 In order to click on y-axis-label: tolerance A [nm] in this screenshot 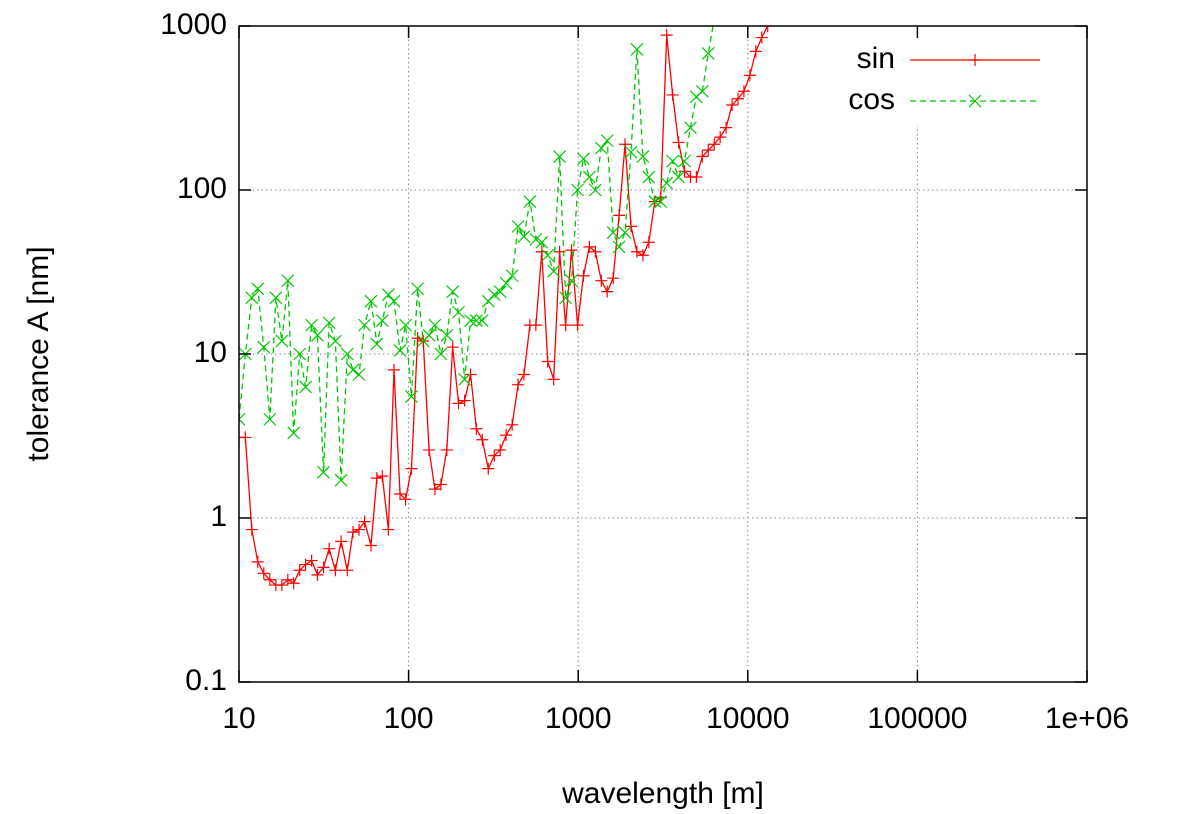, I will do `click(38, 353)`.